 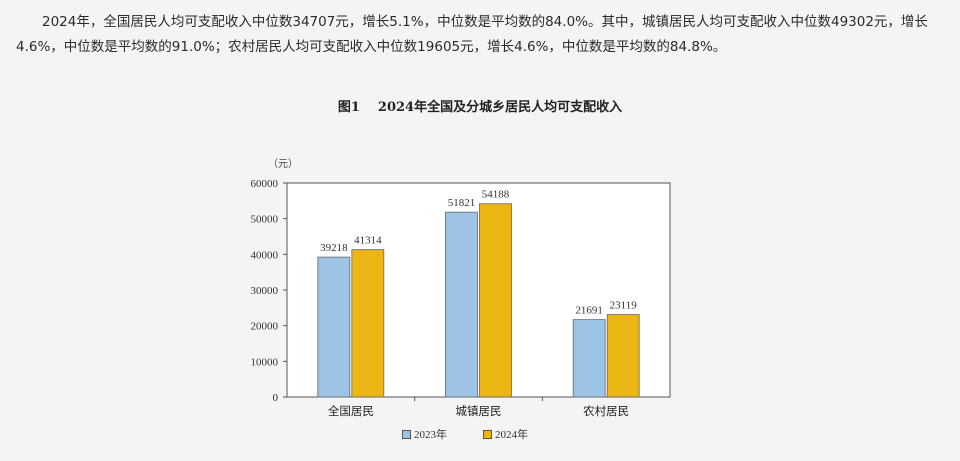 What do you see at coordinates (265, 220) in the screenshot?
I see `y-tick-label: 50000` at bounding box center [265, 220].